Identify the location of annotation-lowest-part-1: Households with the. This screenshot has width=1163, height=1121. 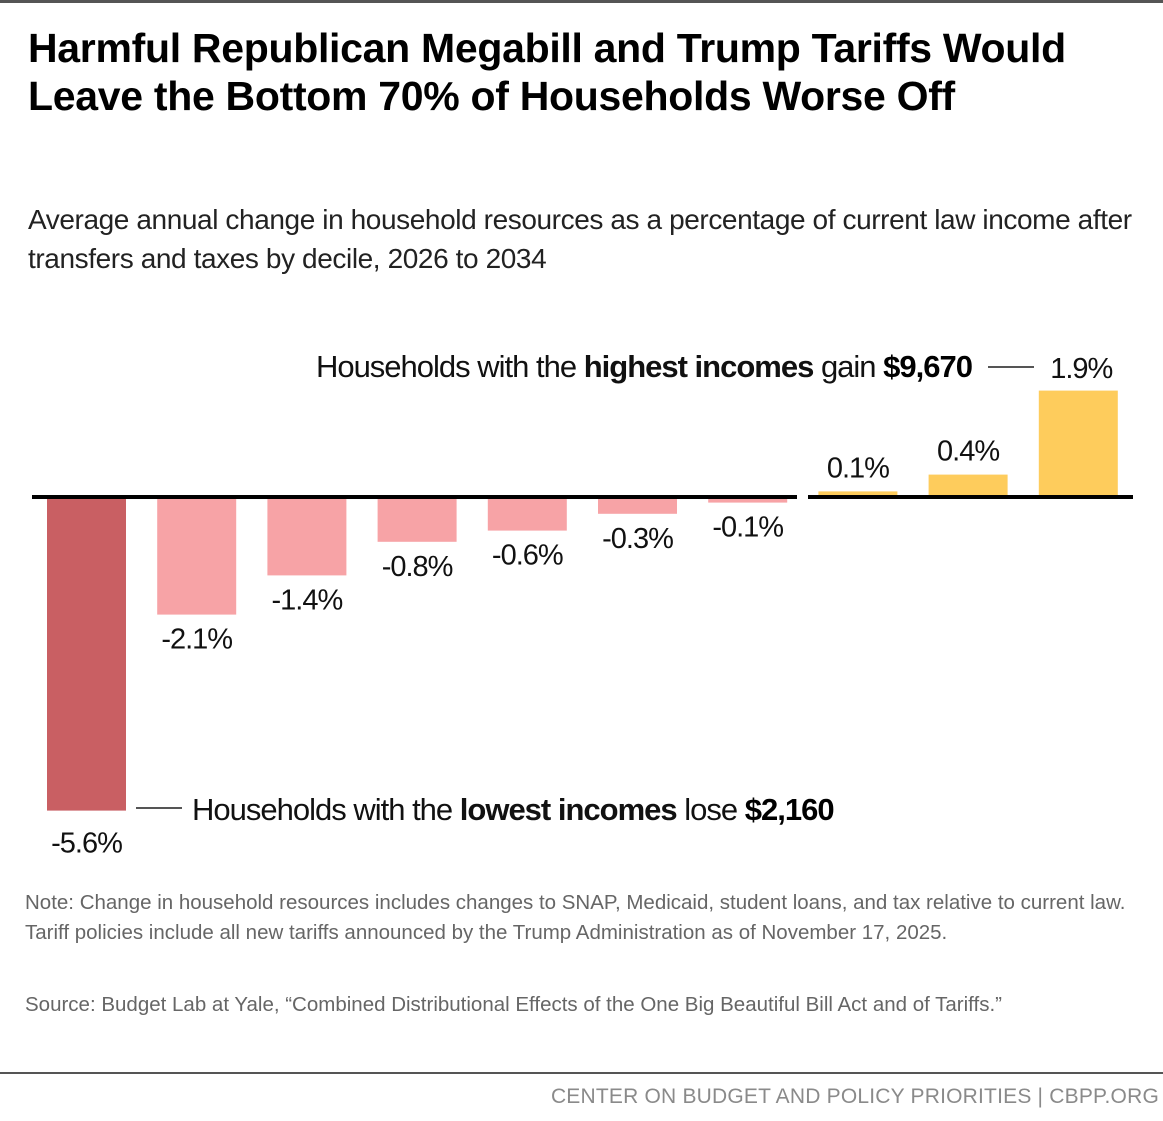
(326, 809).